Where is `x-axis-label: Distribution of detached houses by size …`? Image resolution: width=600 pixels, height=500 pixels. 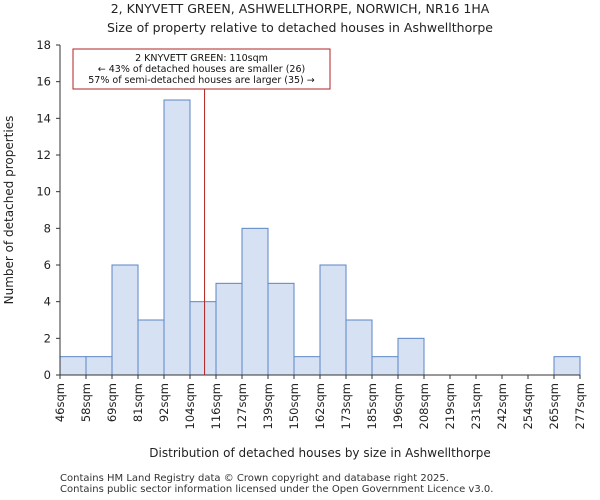 x-axis-label: Distribution of detached houses by size … is located at coordinates (319, 453).